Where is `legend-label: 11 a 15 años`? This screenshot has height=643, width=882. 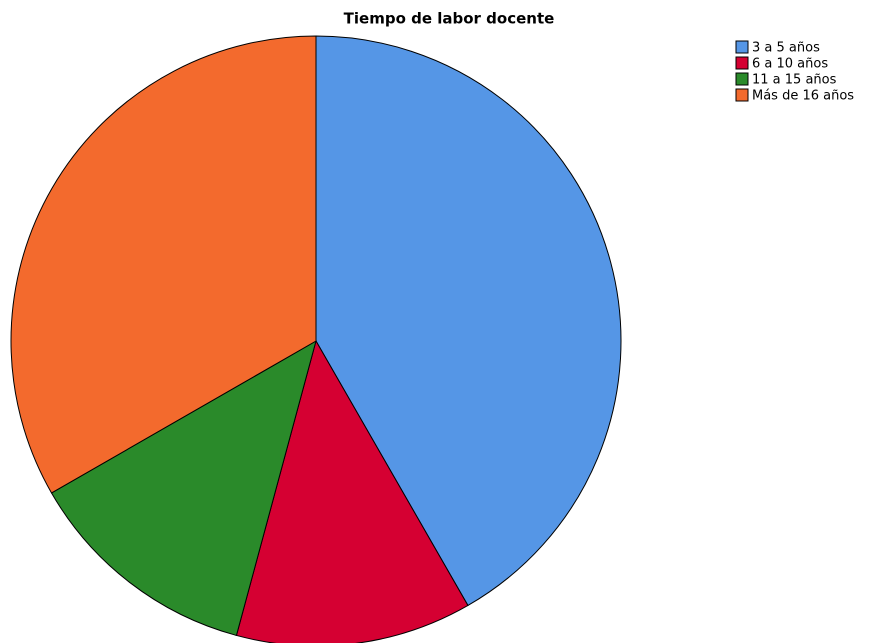
legend-label: 11 a 15 años is located at coordinates (794, 80).